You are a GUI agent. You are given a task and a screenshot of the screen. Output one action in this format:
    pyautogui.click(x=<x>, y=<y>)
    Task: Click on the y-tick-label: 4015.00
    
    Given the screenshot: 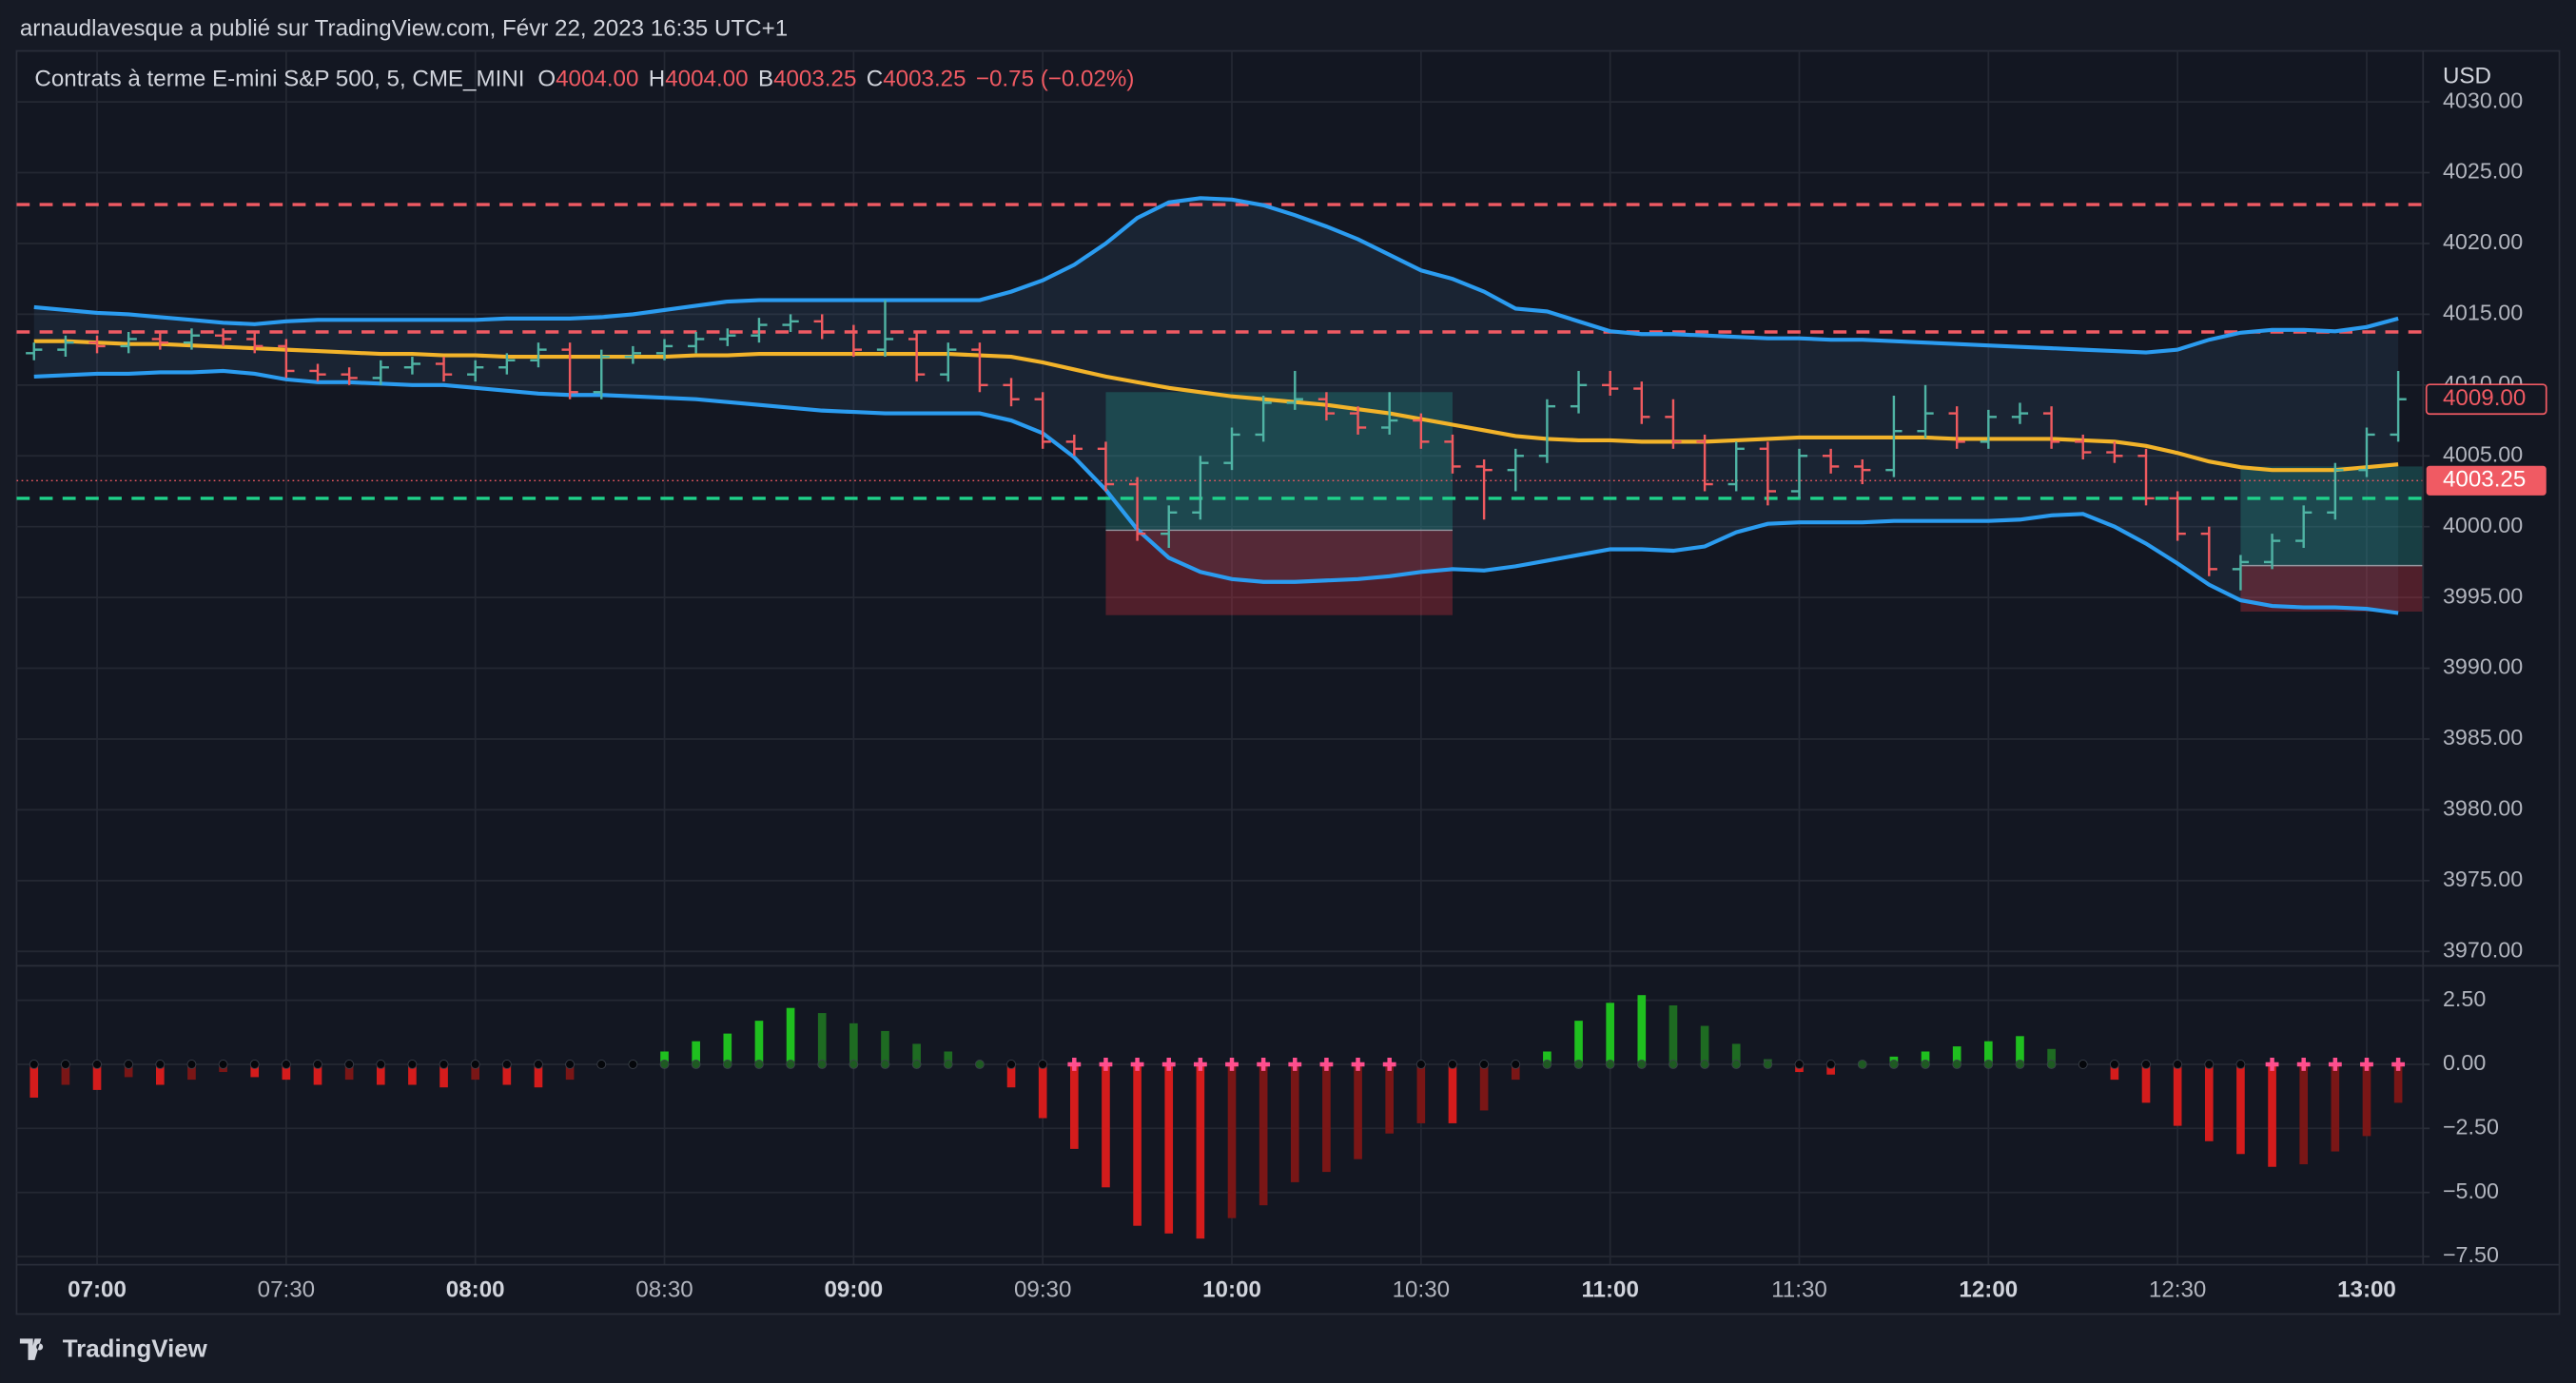 What is the action you would take?
    pyautogui.click(x=2483, y=313)
    